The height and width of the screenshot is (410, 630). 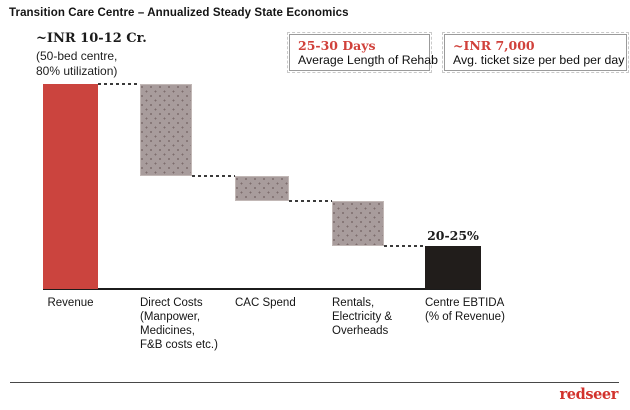 I want to click on revenue-annotation-detail-1: (50-bed centre,, so click(x=77, y=56).